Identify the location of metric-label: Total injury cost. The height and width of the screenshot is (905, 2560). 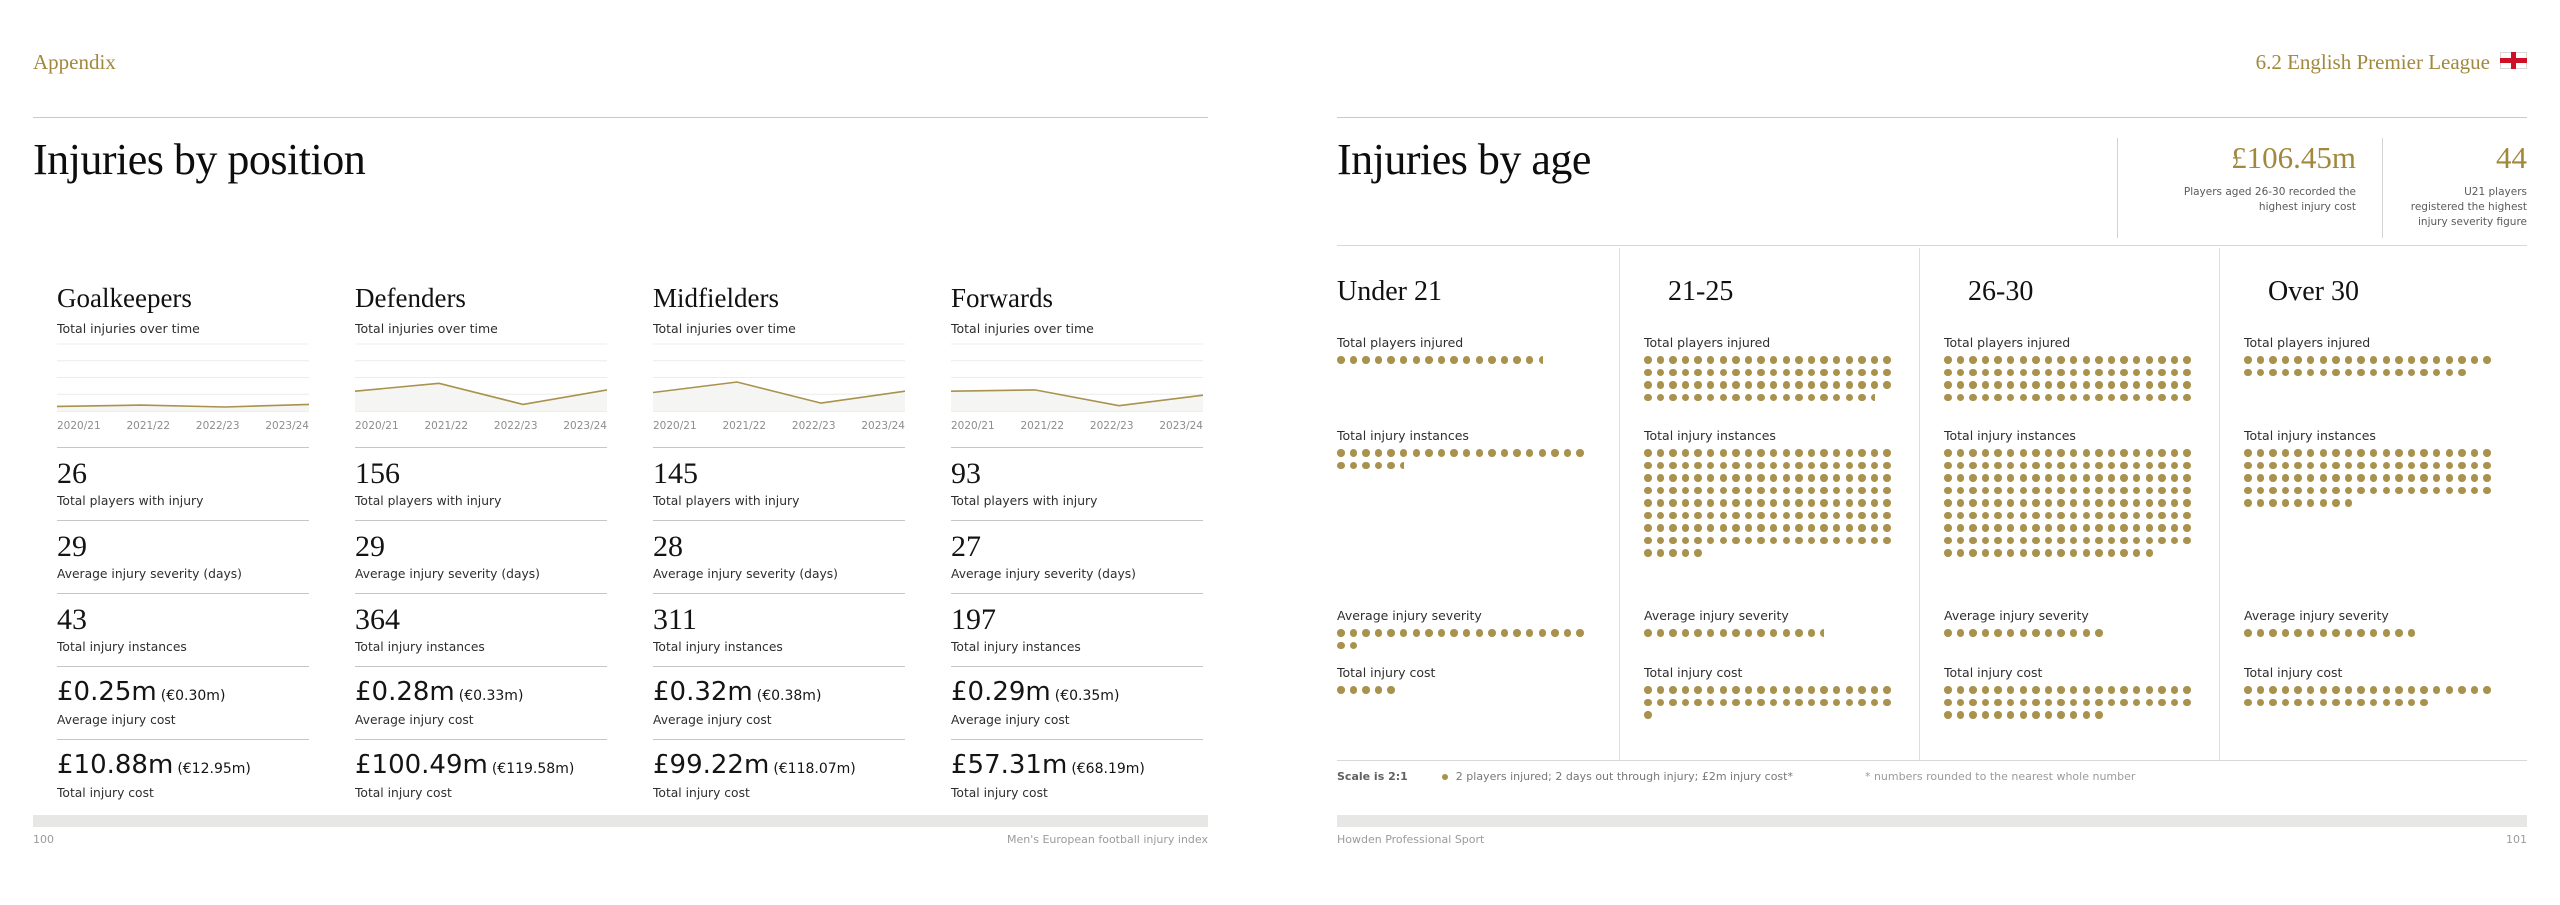
(2293, 672).